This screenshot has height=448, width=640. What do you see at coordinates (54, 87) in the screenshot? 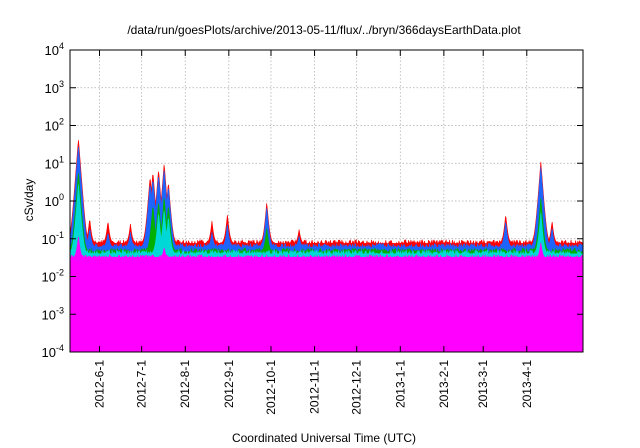
I see `y-tick-label: 10³` at bounding box center [54, 87].